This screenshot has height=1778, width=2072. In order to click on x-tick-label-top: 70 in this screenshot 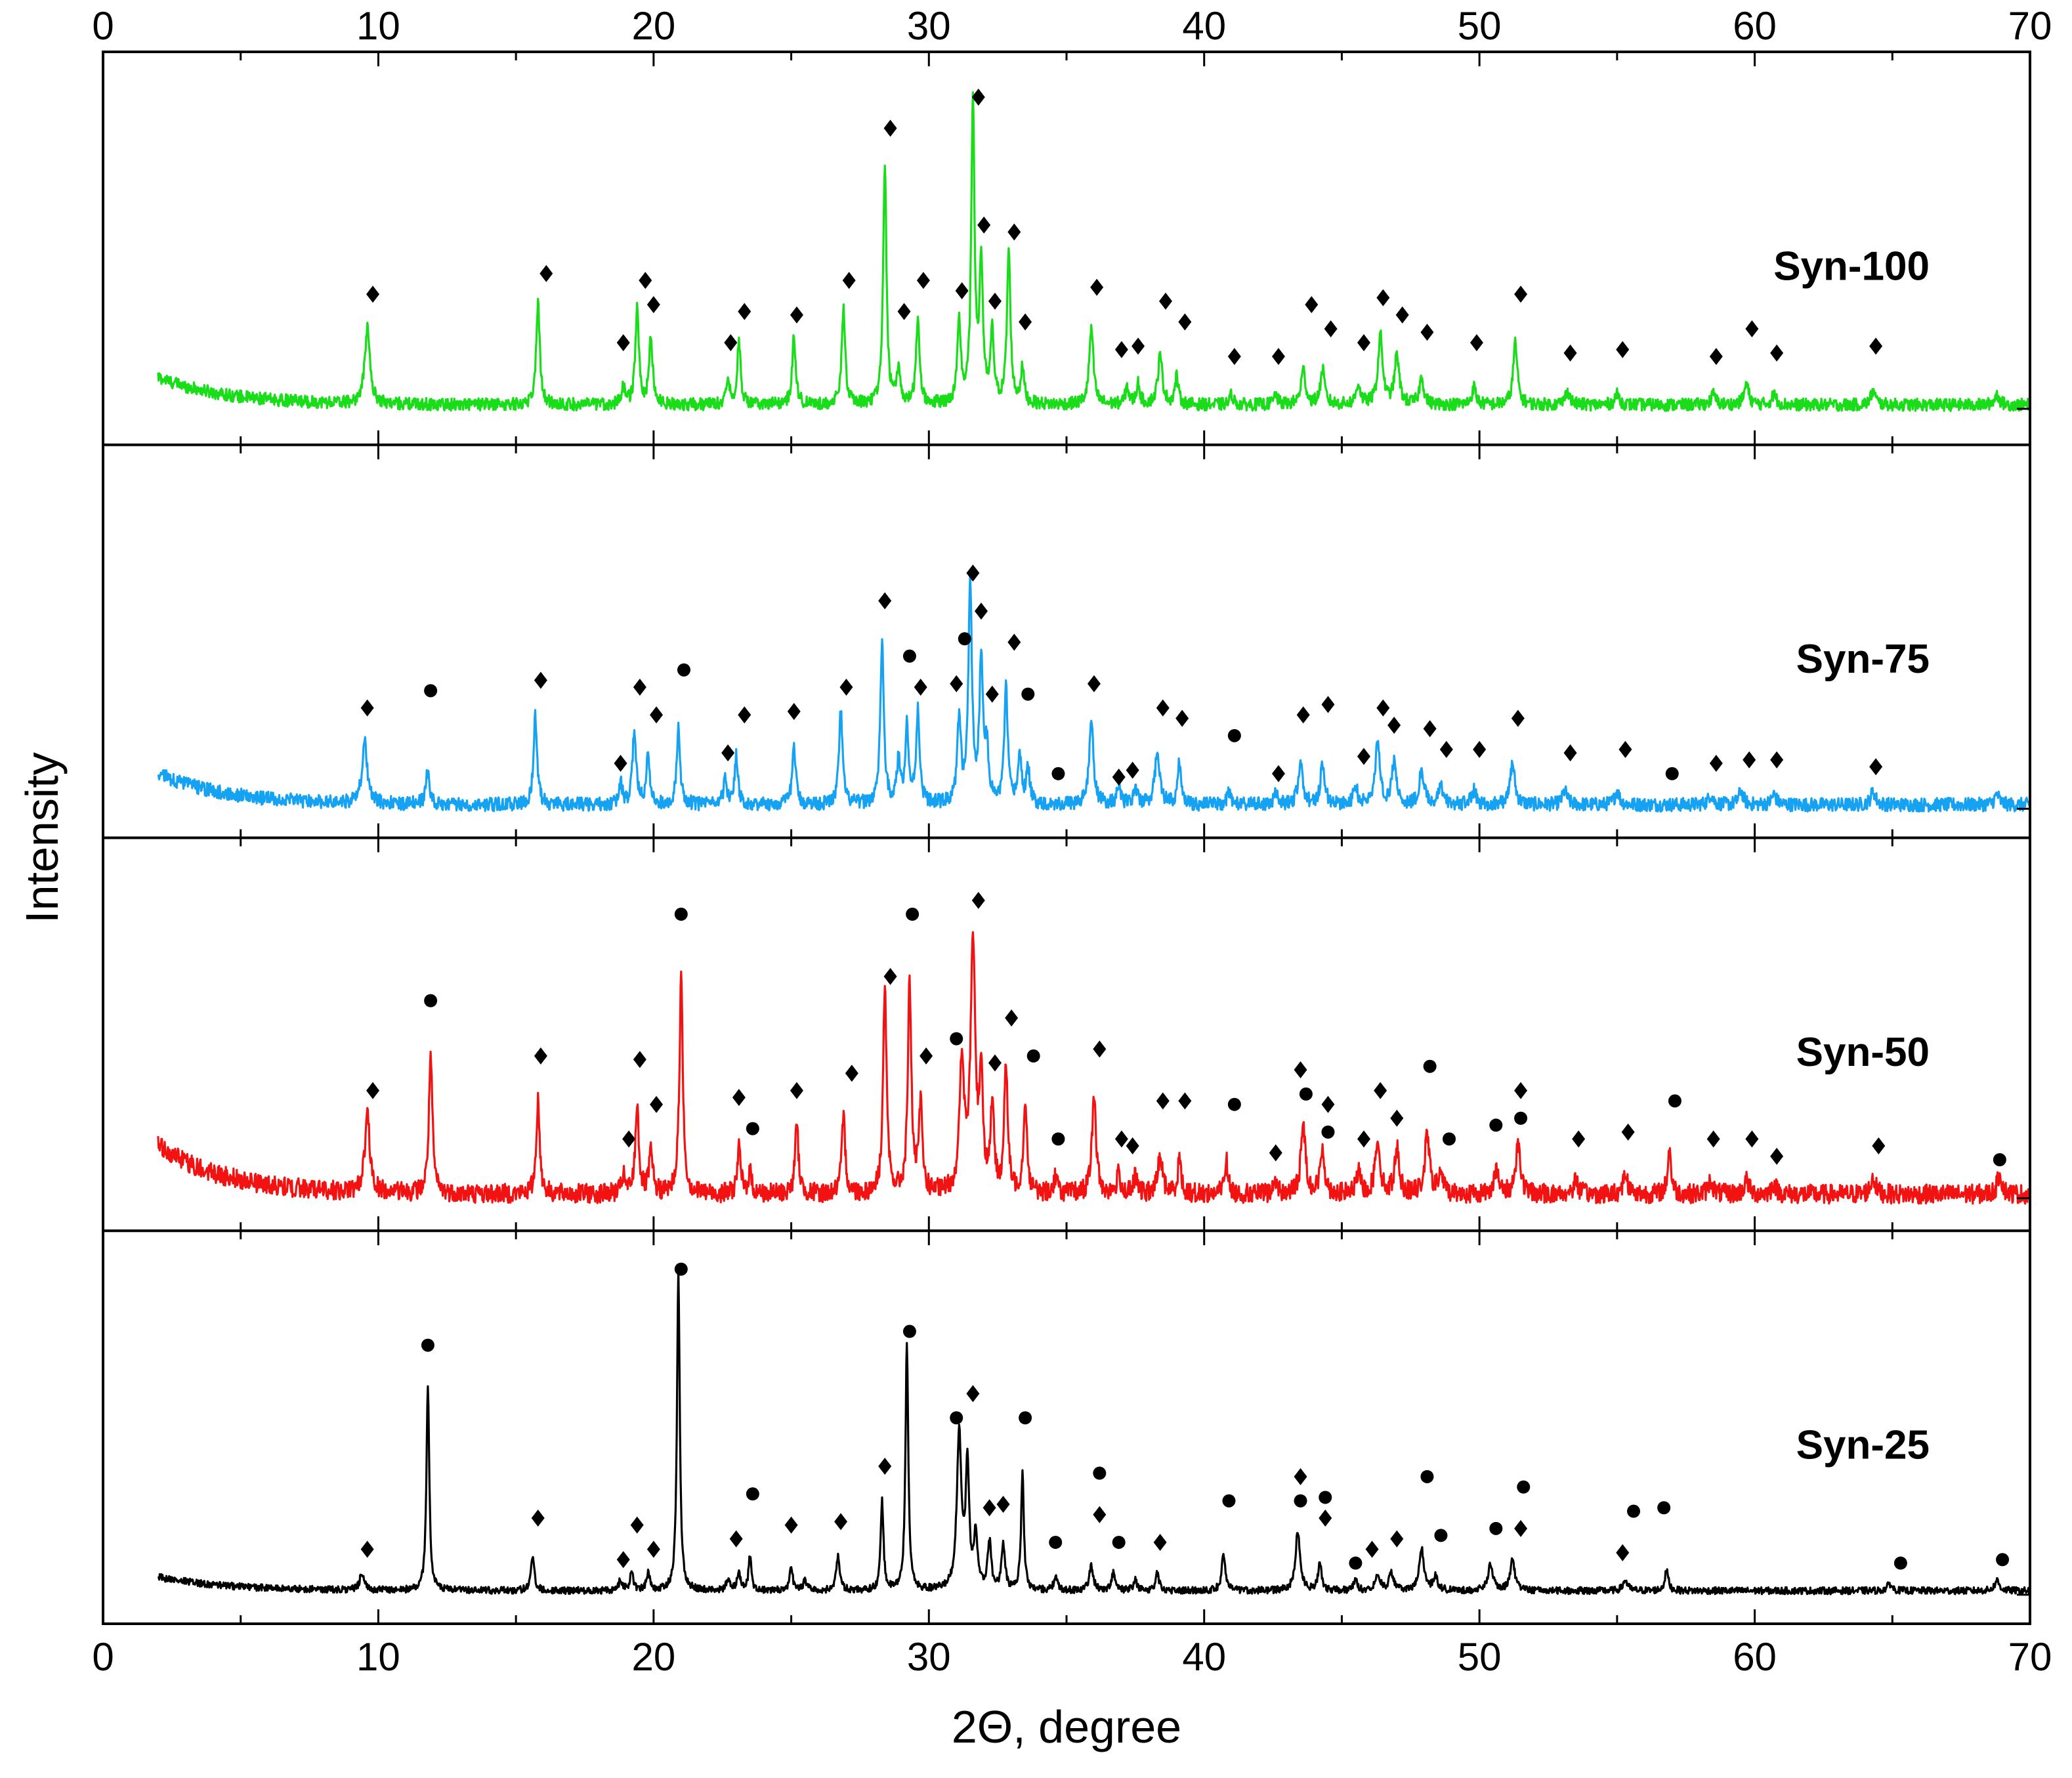, I will do `click(2030, 26)`.